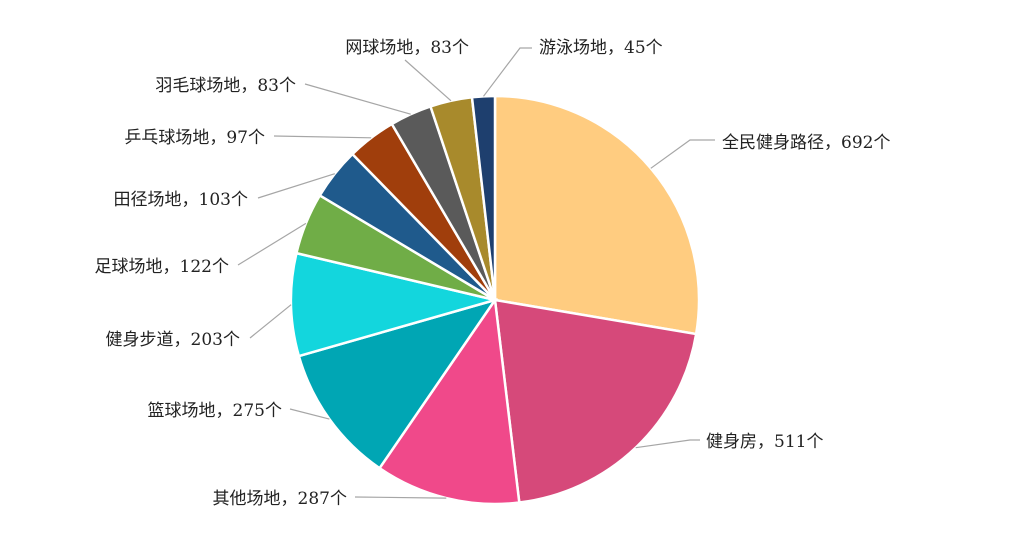 The width and height of the screenshot is (1009, 553). What do you see at coordinates (215, 411) in the screenshot?
I see `label-篮球场地: 篮球场地，275个` at bounding box center [215, 411].